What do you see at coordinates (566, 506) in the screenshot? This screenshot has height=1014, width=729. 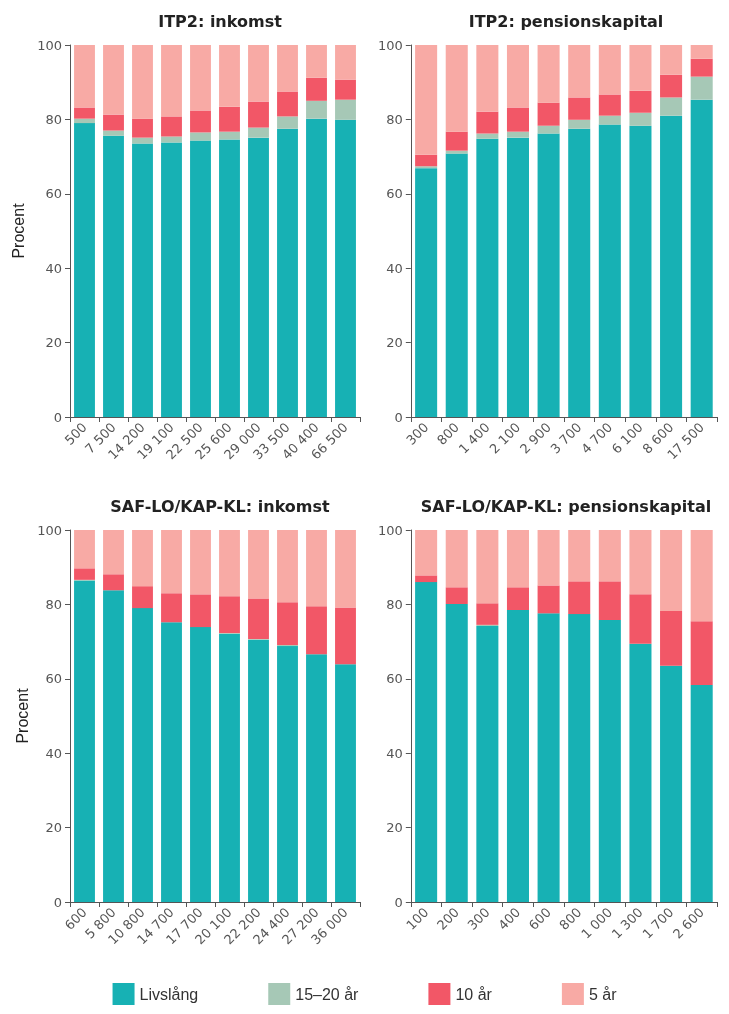 I see `chart-title: SAF-LO/KAP-KL: pensionskapital` at bounding box center [566, 506].